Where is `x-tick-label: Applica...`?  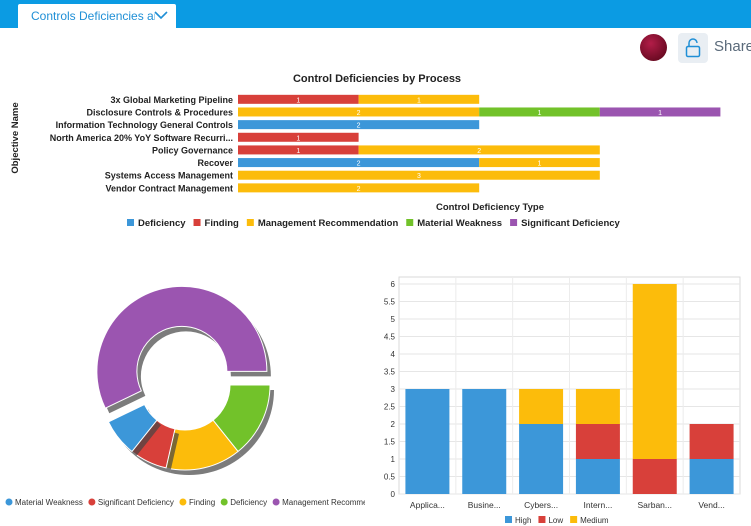
x-tick-label: Applica... is located at coordinates (427, 505).